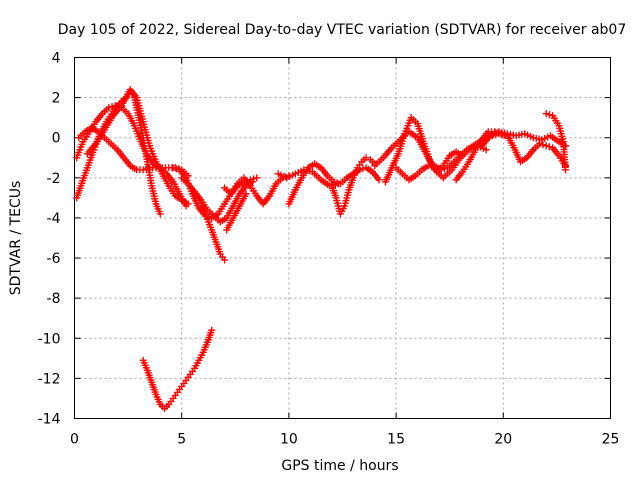  I want to click on x-tick-label: 20, so click(503, 440).